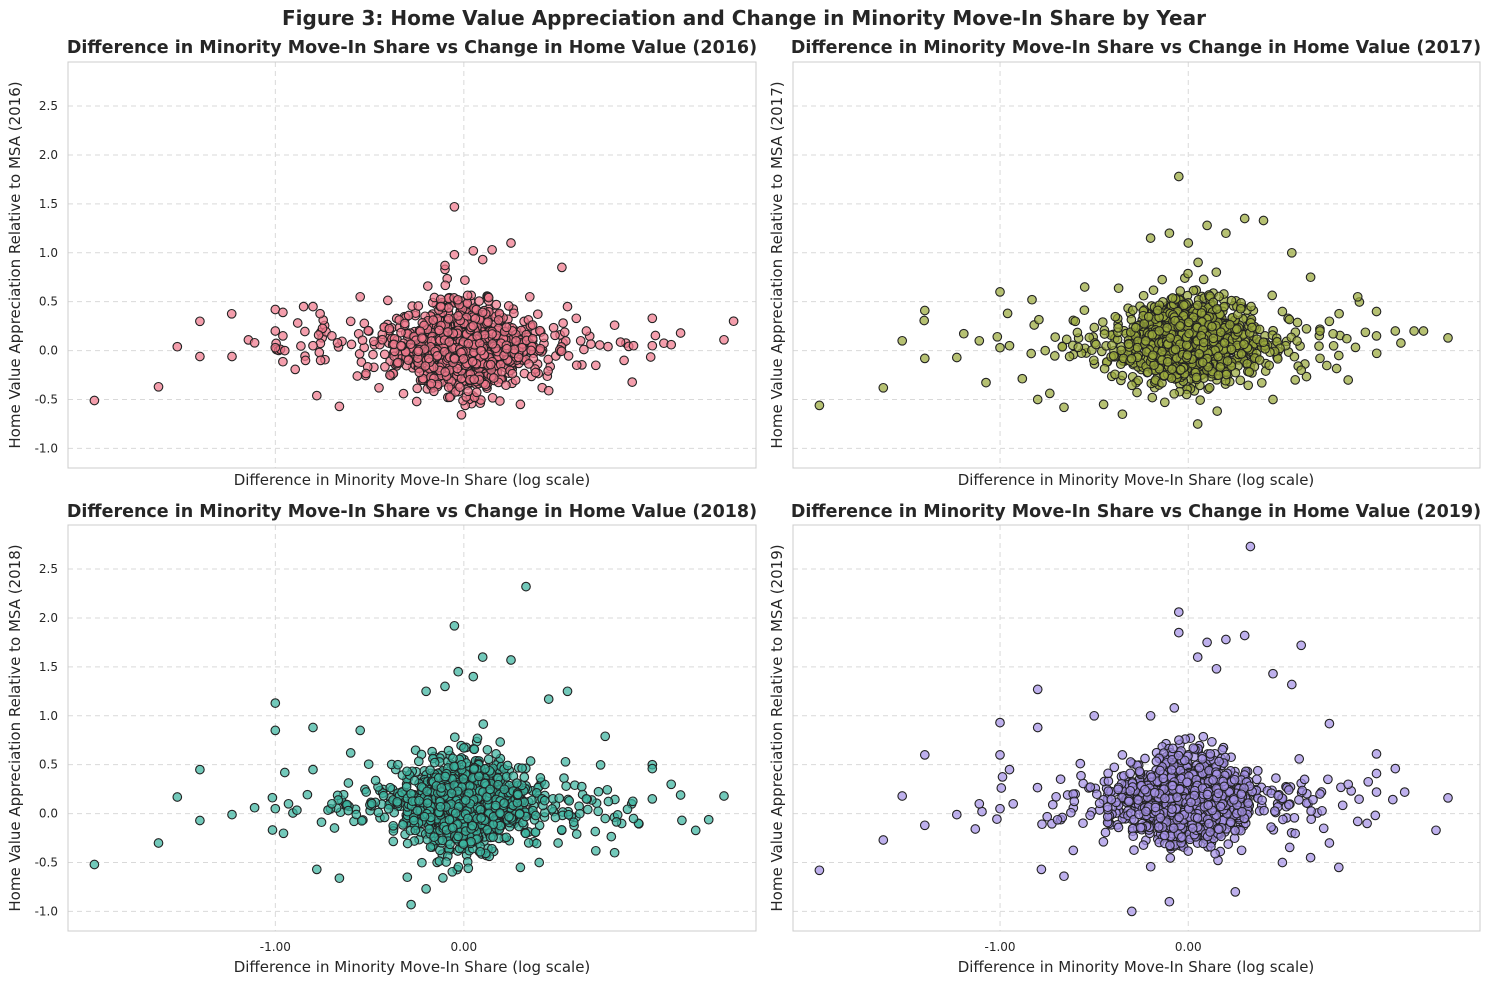 This screenshot has height=985, width=1489. Describe the element at coordinates (1188, 947) in the screenshot. I see `x-tick-label: 0.00` at that location.